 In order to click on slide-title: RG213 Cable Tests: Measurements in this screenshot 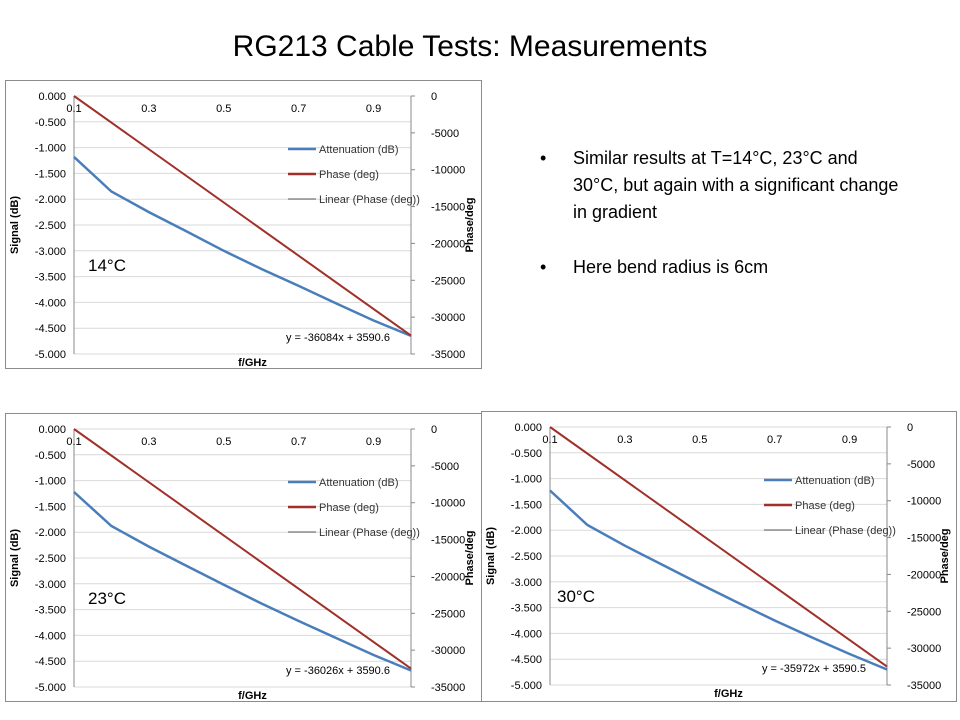, I will do `click(470, 46)`.